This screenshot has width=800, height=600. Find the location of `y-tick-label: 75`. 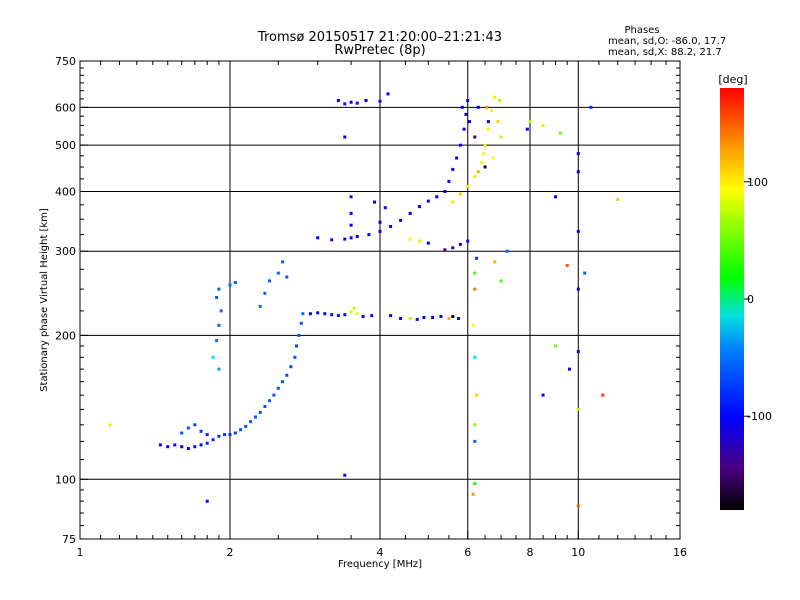

y-tick-label: 75 is located at coordinates (69, 539).